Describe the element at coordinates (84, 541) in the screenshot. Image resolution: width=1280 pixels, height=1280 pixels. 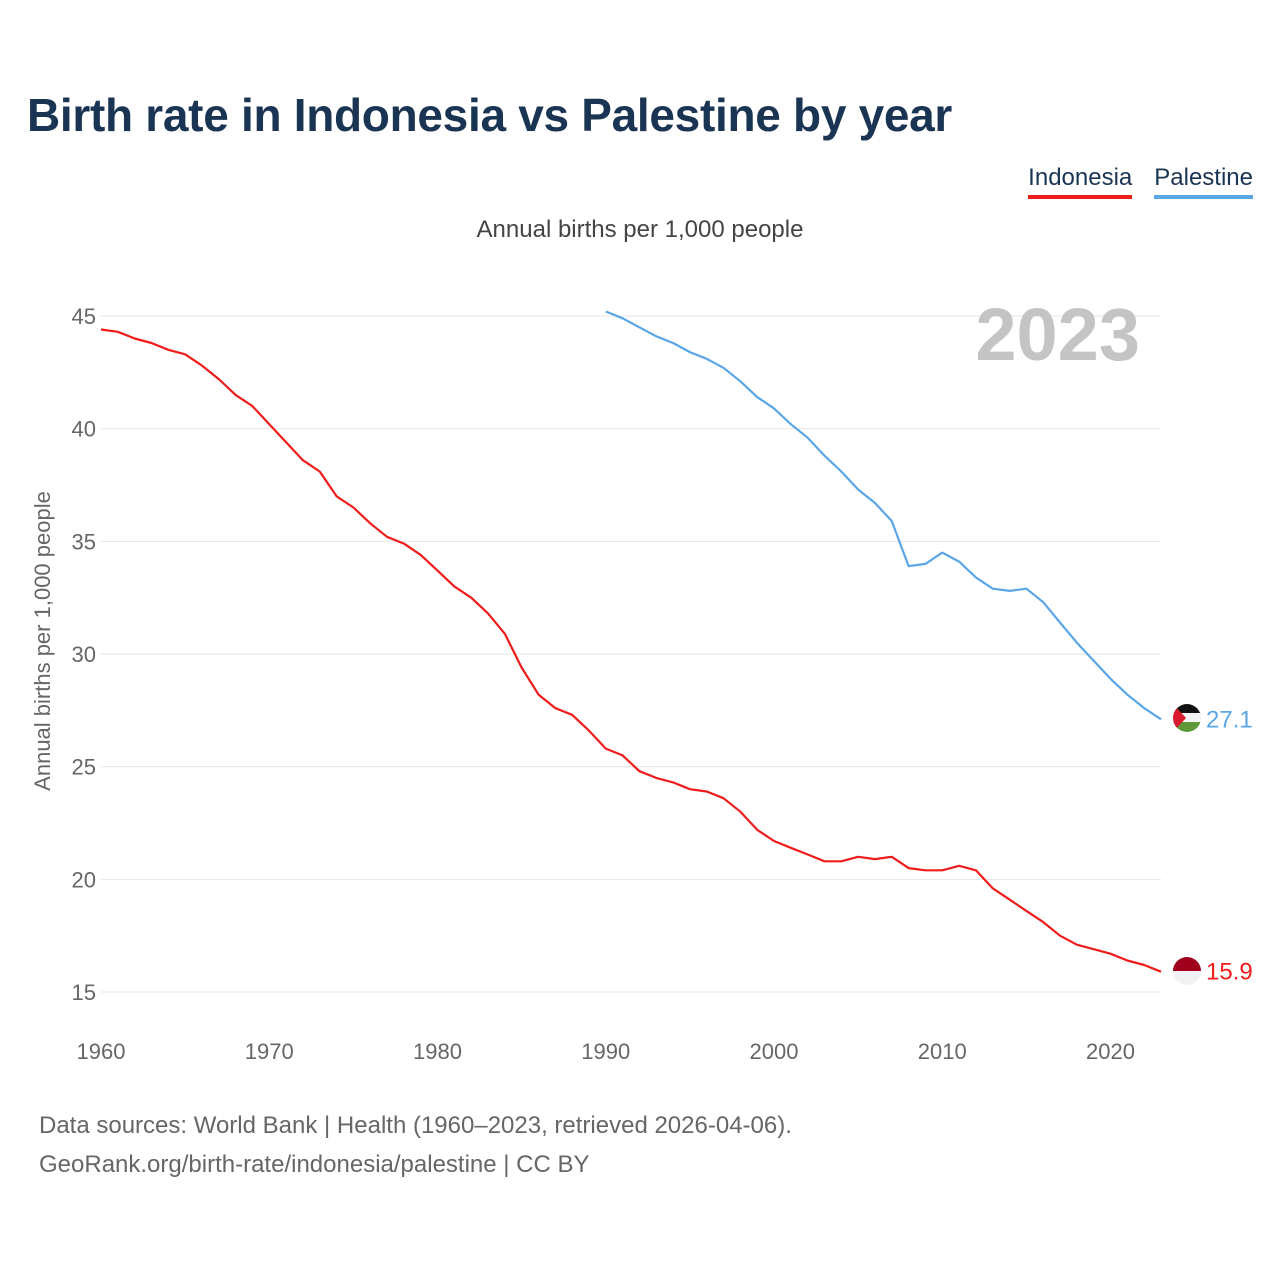
I see `y-tick-label: 35` at that location.